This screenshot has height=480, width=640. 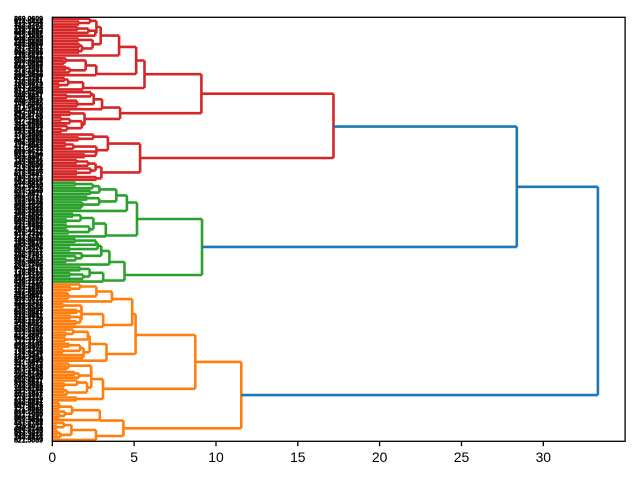 I want to click on svg-text: 698.0995, so click(x=28, y=220).